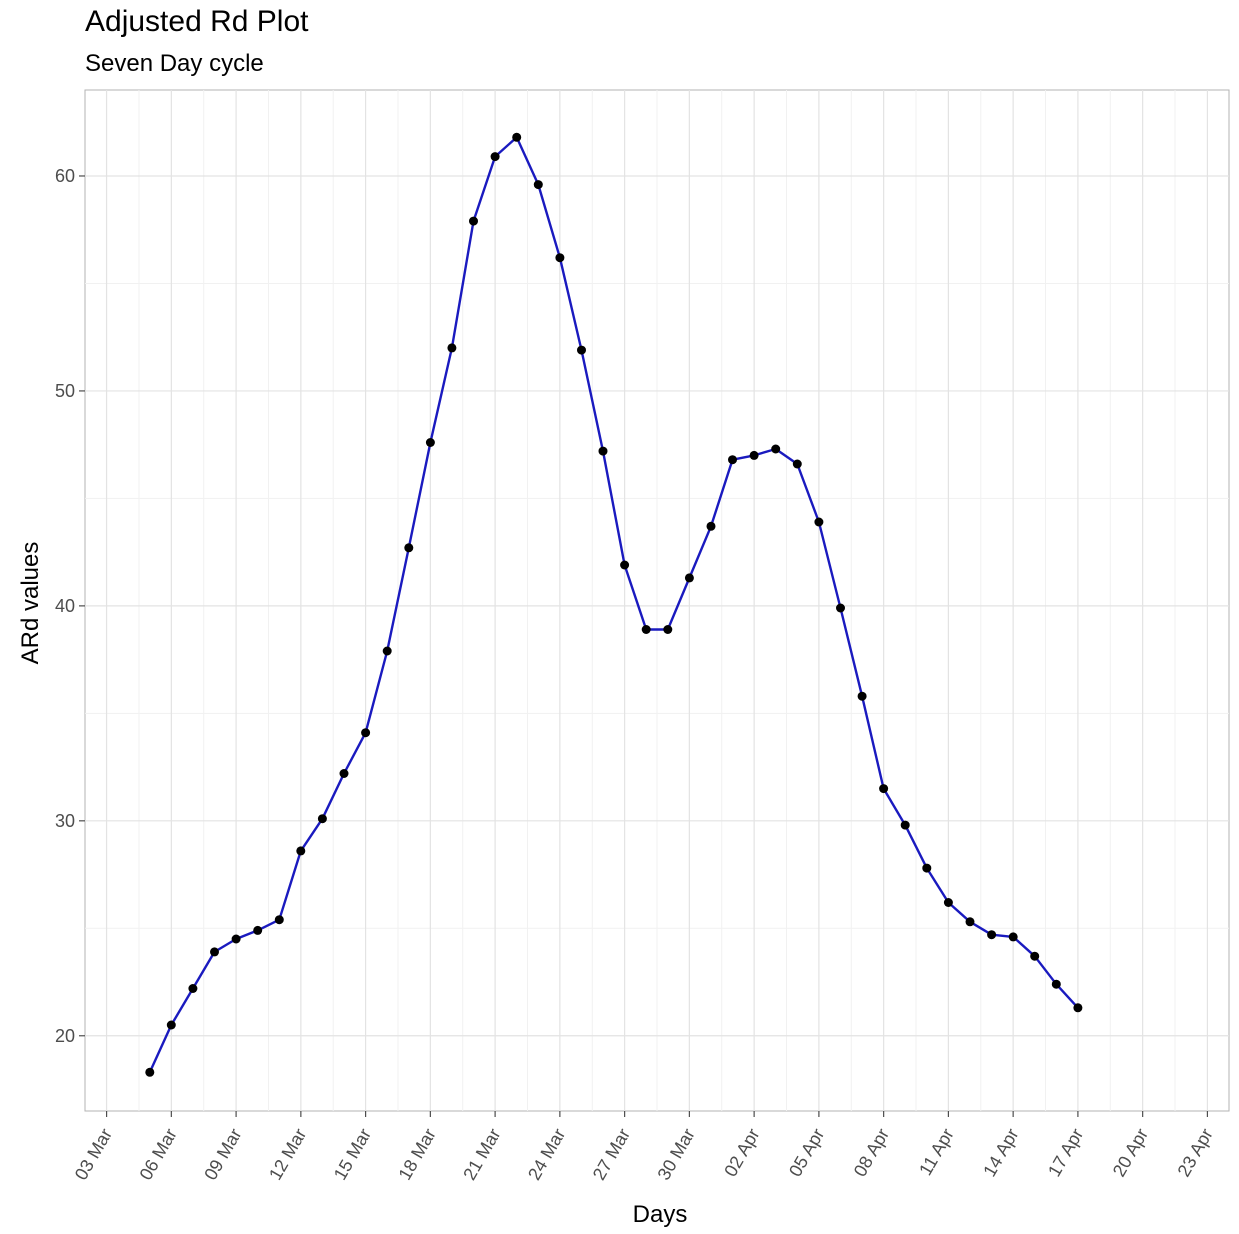  Describe the element at coordinates (660, 1214) in the screenshot. I see `x-axis-title: Days` at that location.